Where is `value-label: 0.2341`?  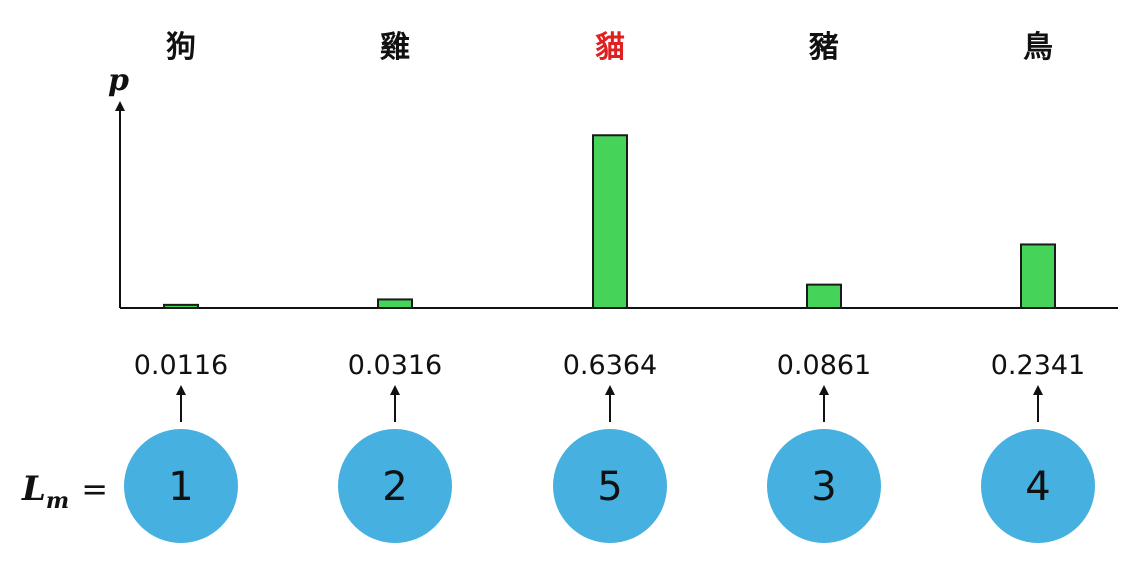
value-label: 0.2341 is located at coordinates (1038, 365).